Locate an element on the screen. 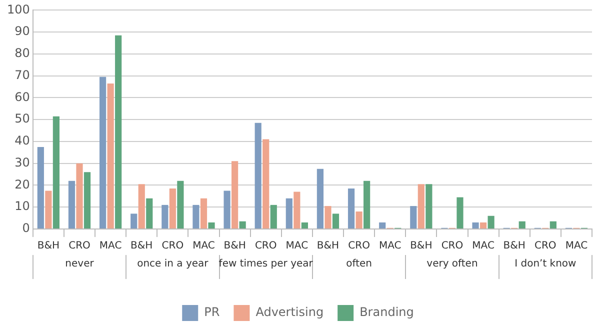 Image resolution: width=600 pixels, height=335 pixels. y-tick-label: 100 is located at coordinates (18, 9).